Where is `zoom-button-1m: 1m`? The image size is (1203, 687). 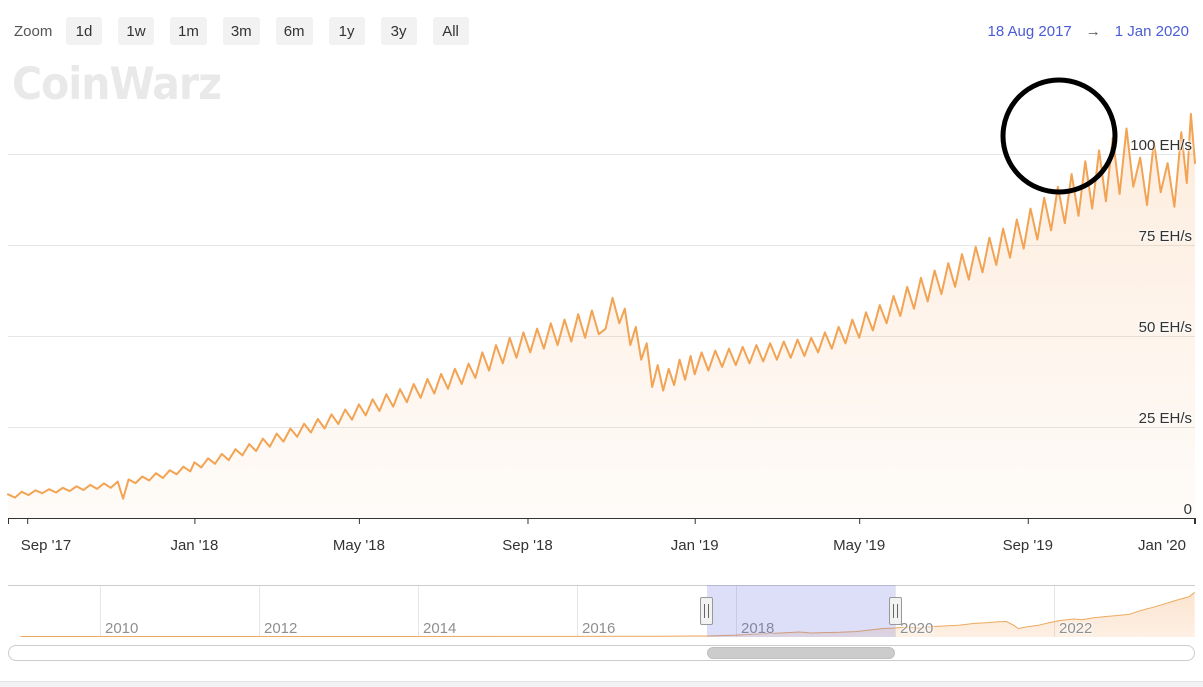
zoom-button-1m: 1m is located at coordinates (188, 31).